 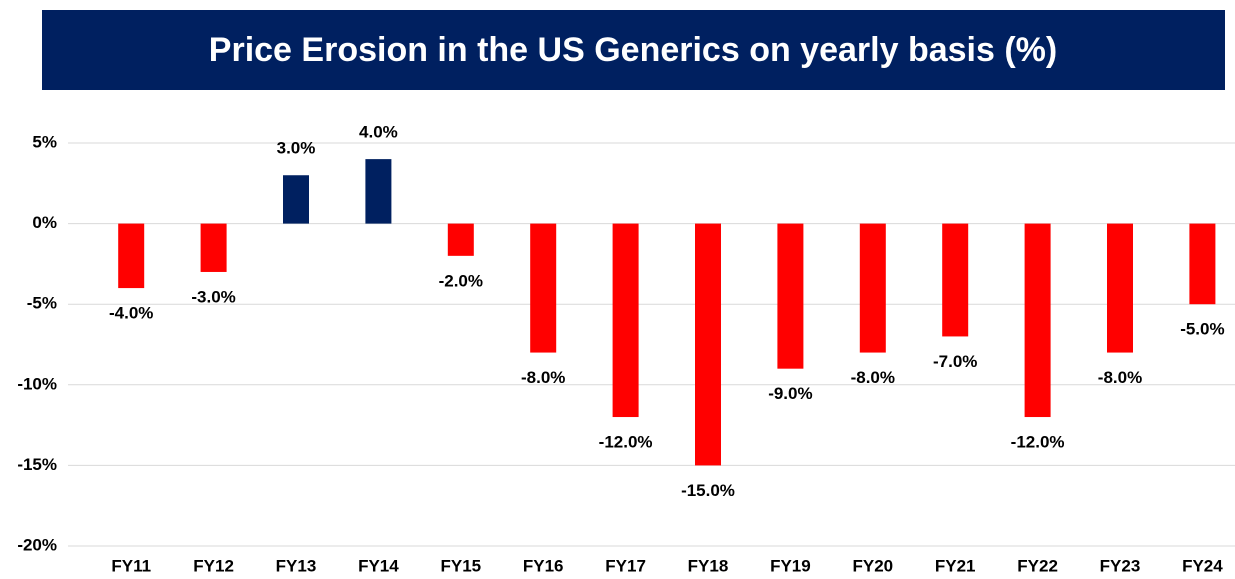 What do you see at coordinates (708, 490) in the screenshot?
I see `data-label: -15.0%` at bounding box center [708, 490].